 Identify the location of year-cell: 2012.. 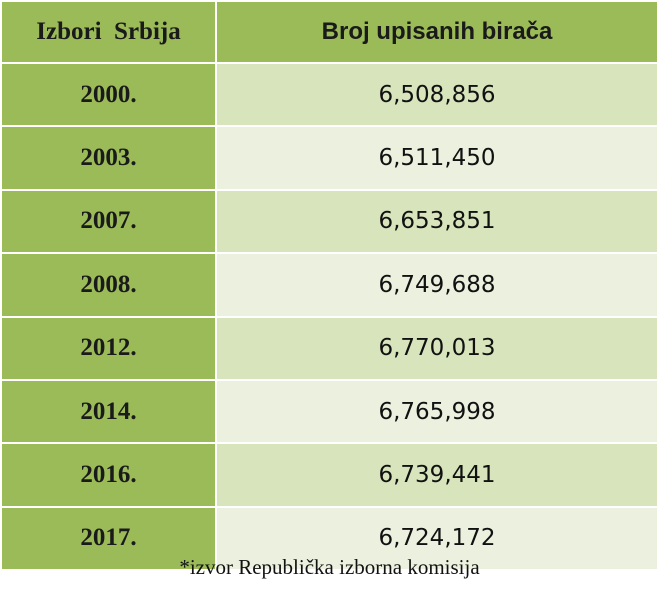
(108, 348).